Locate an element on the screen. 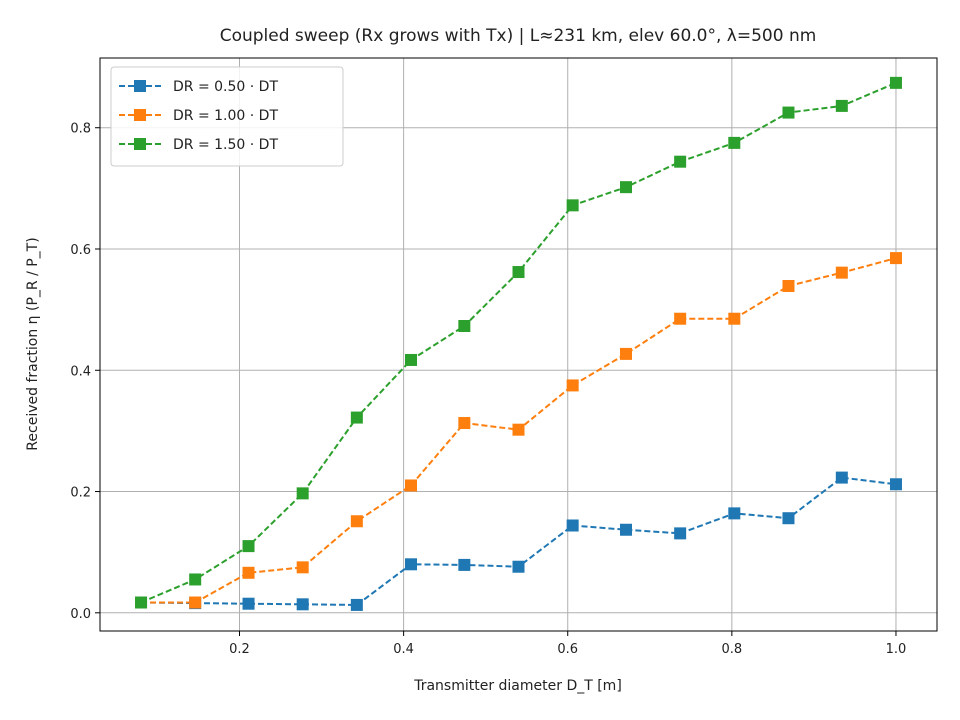  y-tick-label: 0.4 is located at coordinates (80, 371).